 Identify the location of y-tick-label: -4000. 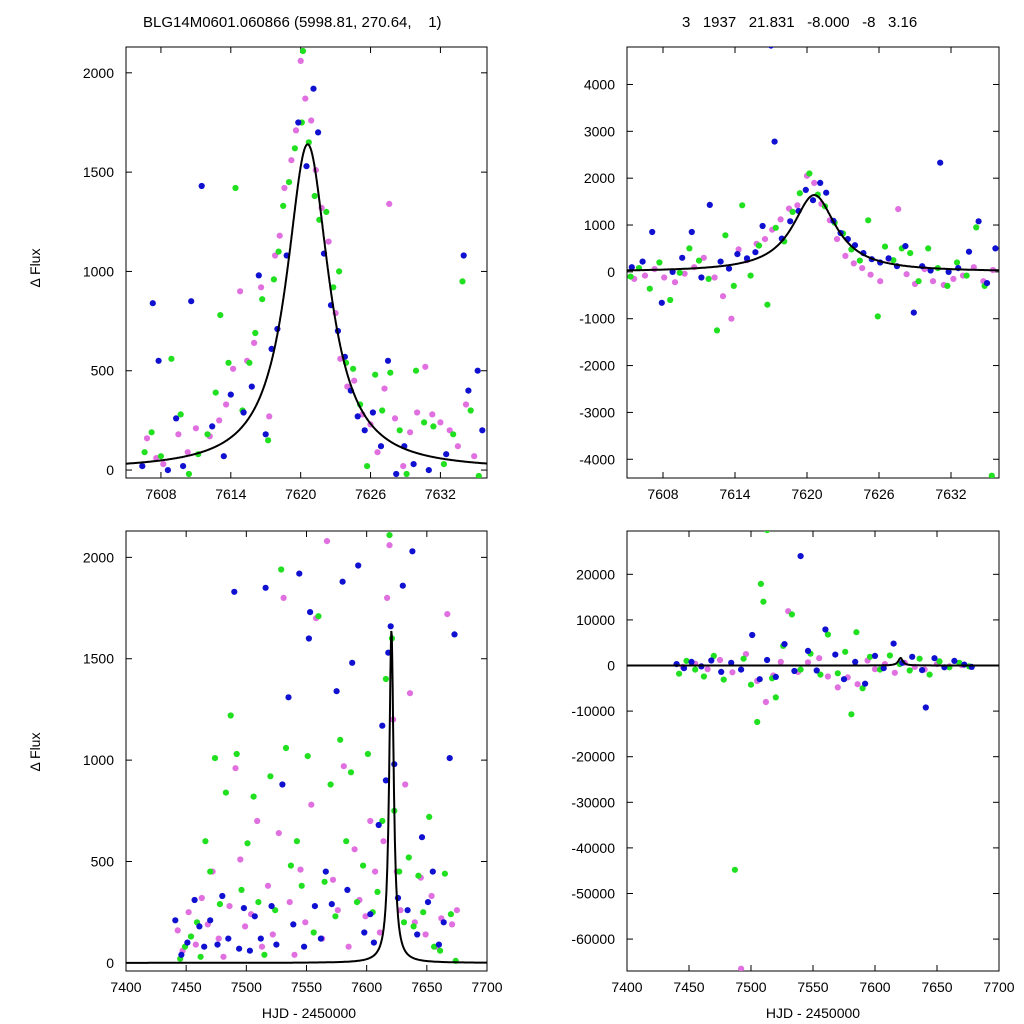
(597, 459).